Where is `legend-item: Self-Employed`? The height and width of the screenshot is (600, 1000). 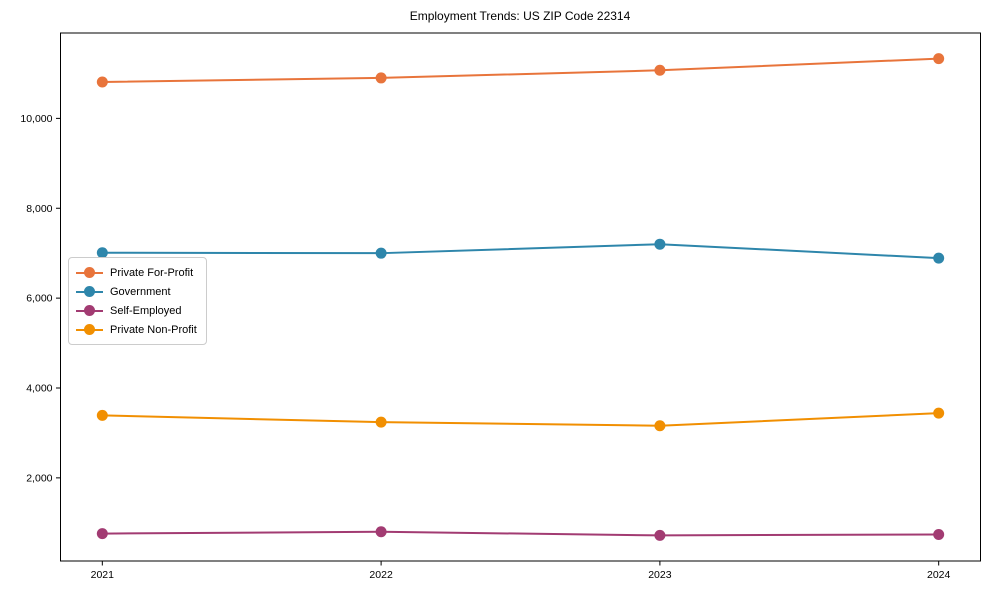 legend-item: Self-Employed is located at coordinates (137, 310).